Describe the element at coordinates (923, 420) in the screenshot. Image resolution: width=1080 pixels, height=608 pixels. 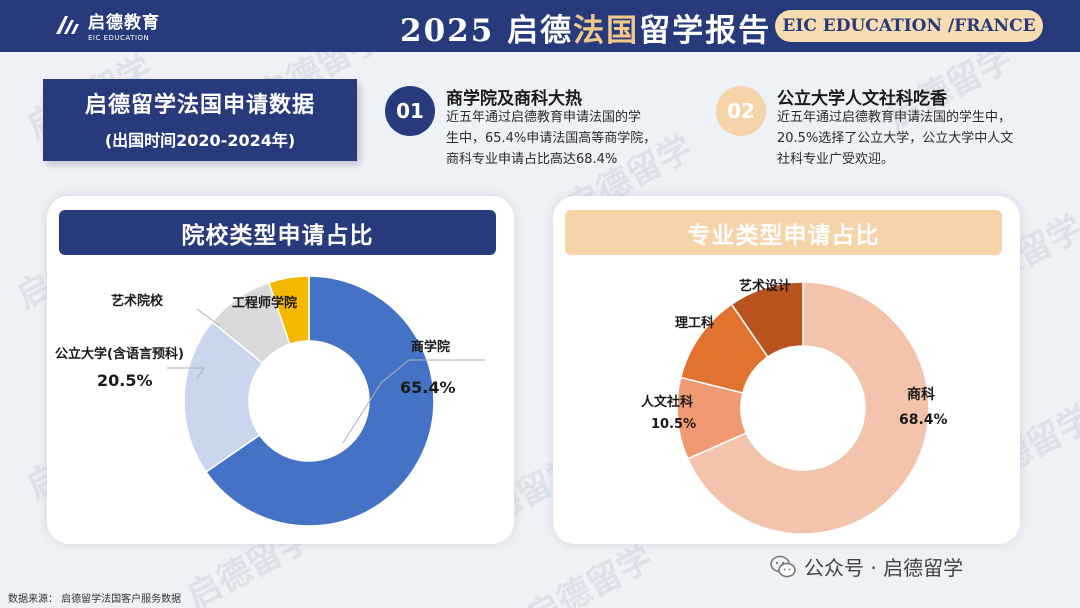
I see `slice-value-label: 68.4%` at that location.